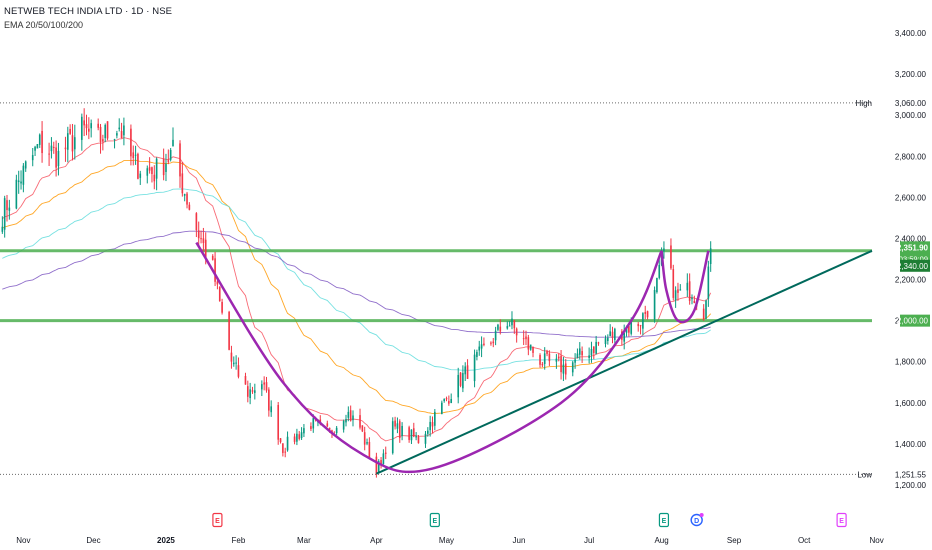 Image resolution: width=932 pixels, height=550 pixels. Describe the element at coordinates (915, 265) in the screenshot. I see `prev-price-box` at that location.